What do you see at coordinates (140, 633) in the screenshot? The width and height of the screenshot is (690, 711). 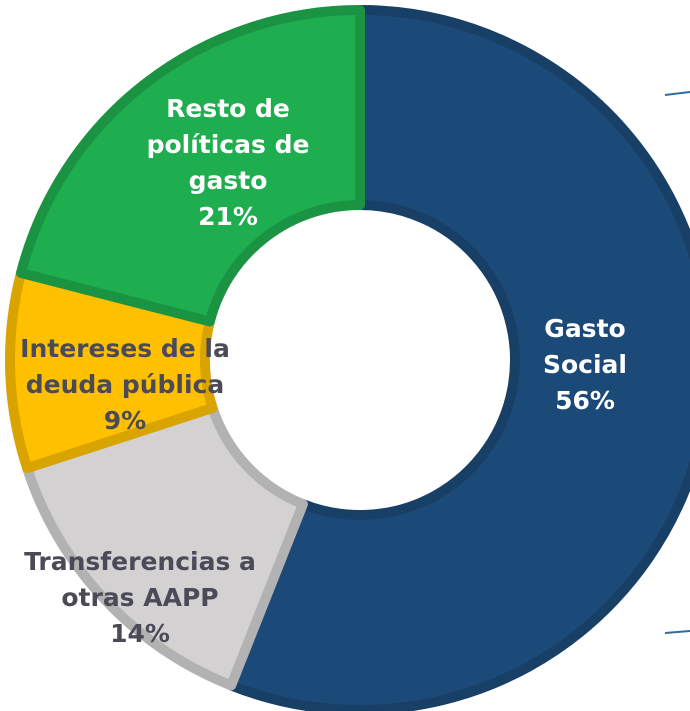 I see `value-label: 14%` at bounding box center [140, 633].